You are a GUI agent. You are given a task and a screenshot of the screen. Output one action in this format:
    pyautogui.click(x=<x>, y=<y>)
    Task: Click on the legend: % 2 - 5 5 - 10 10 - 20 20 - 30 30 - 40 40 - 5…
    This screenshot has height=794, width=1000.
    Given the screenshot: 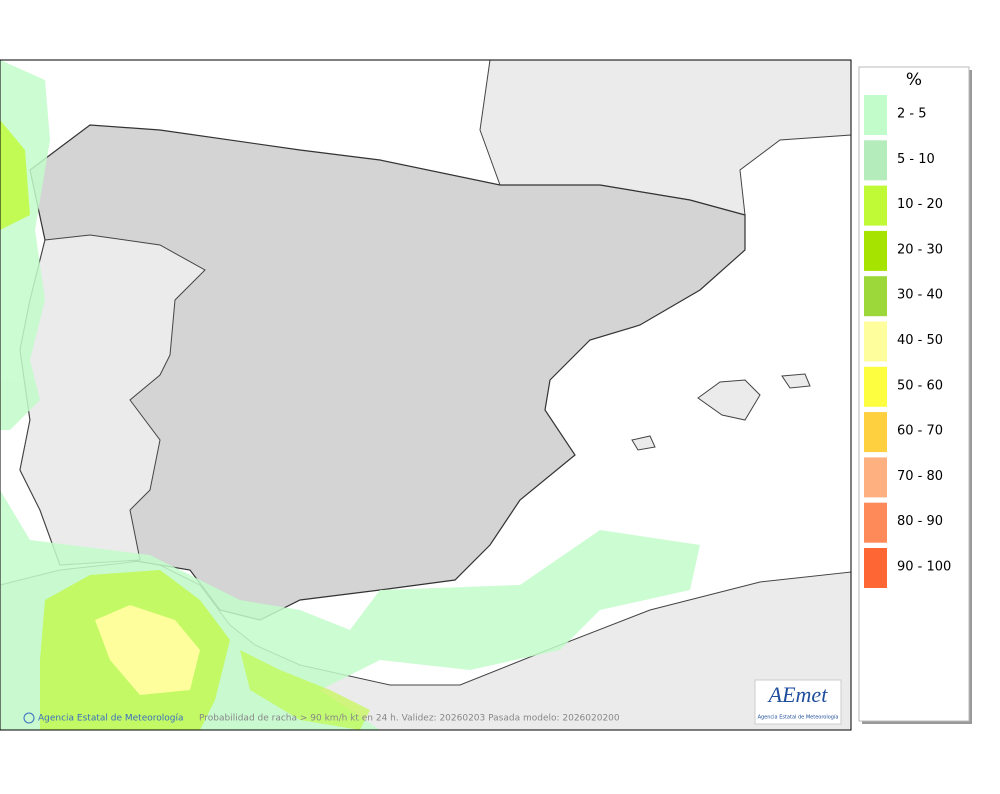 What is the action you would take?
    pyautogui.click(x=915, y=395)
    